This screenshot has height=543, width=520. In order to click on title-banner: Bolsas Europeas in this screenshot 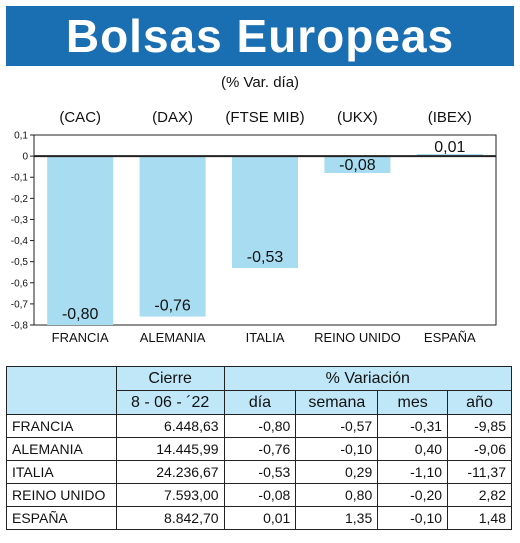, I will do `click(260, 36)`.